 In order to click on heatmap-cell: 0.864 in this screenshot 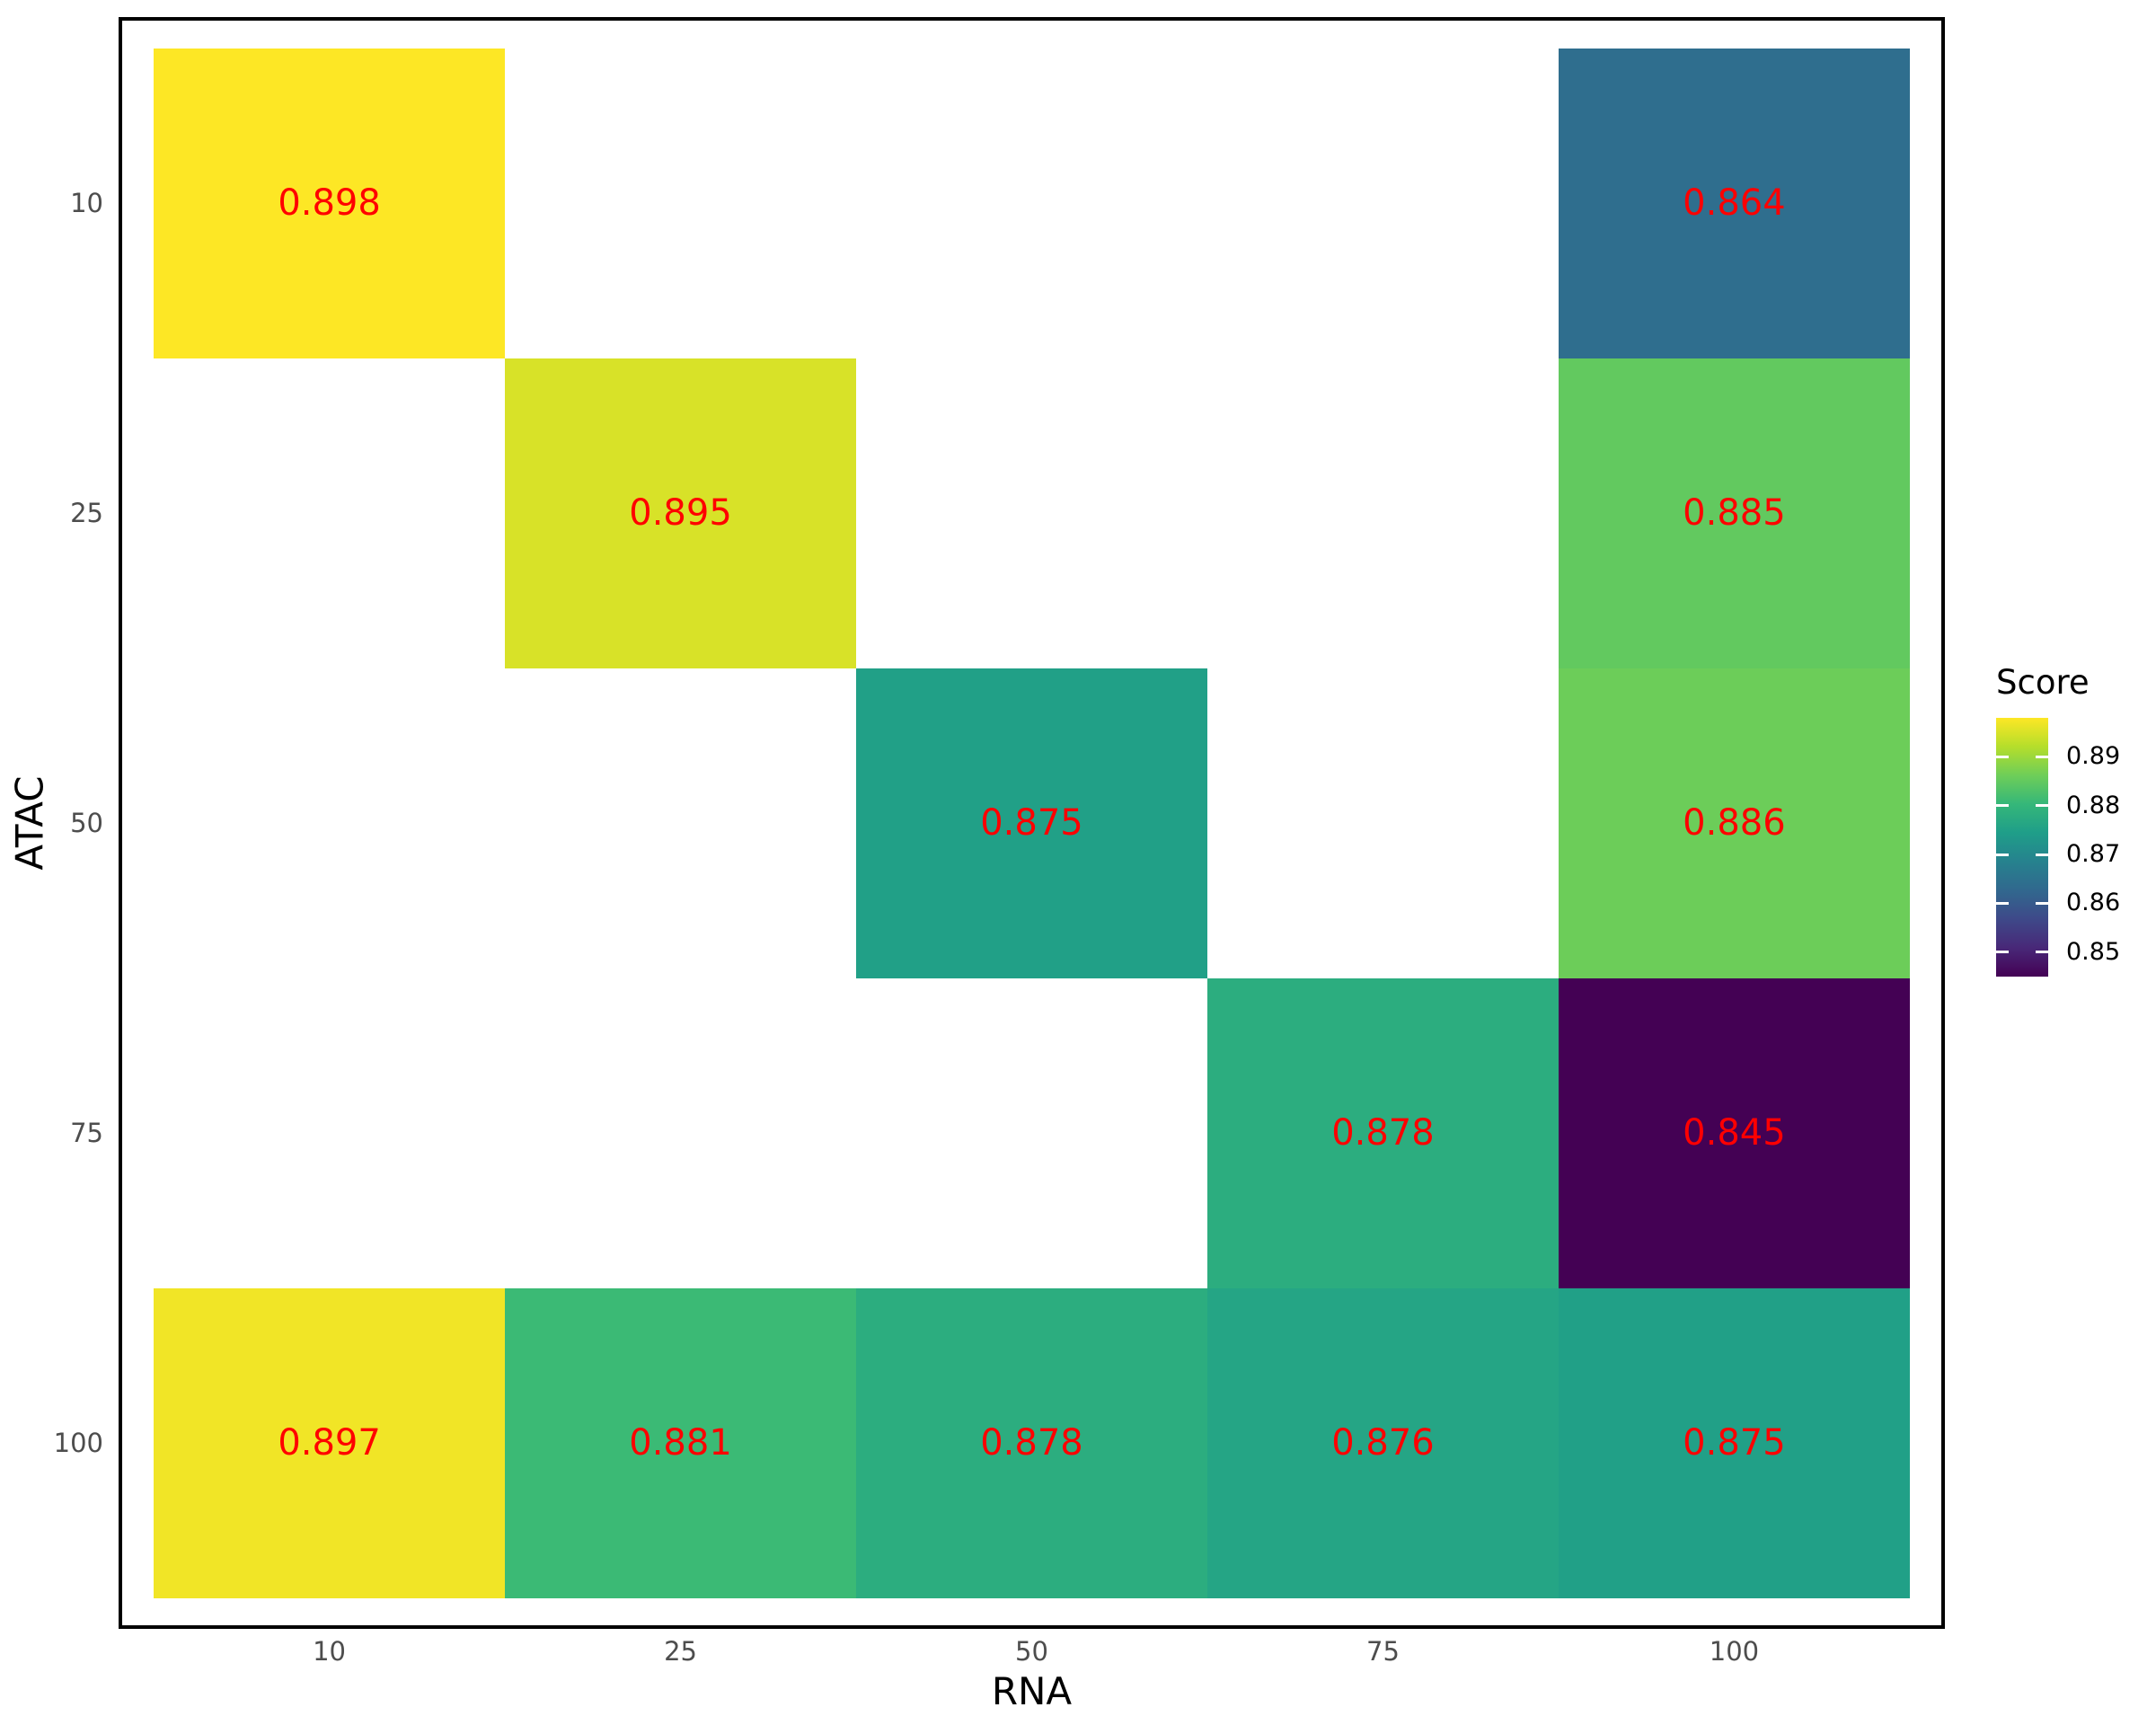, I will do `click(1734, 203)`.